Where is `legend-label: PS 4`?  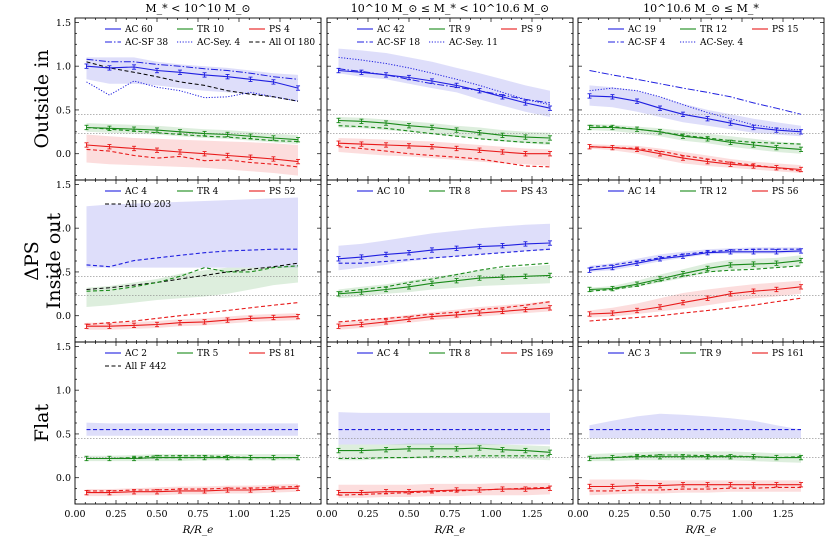
legend-label: PS 4 is located at coordinates (279, 30).